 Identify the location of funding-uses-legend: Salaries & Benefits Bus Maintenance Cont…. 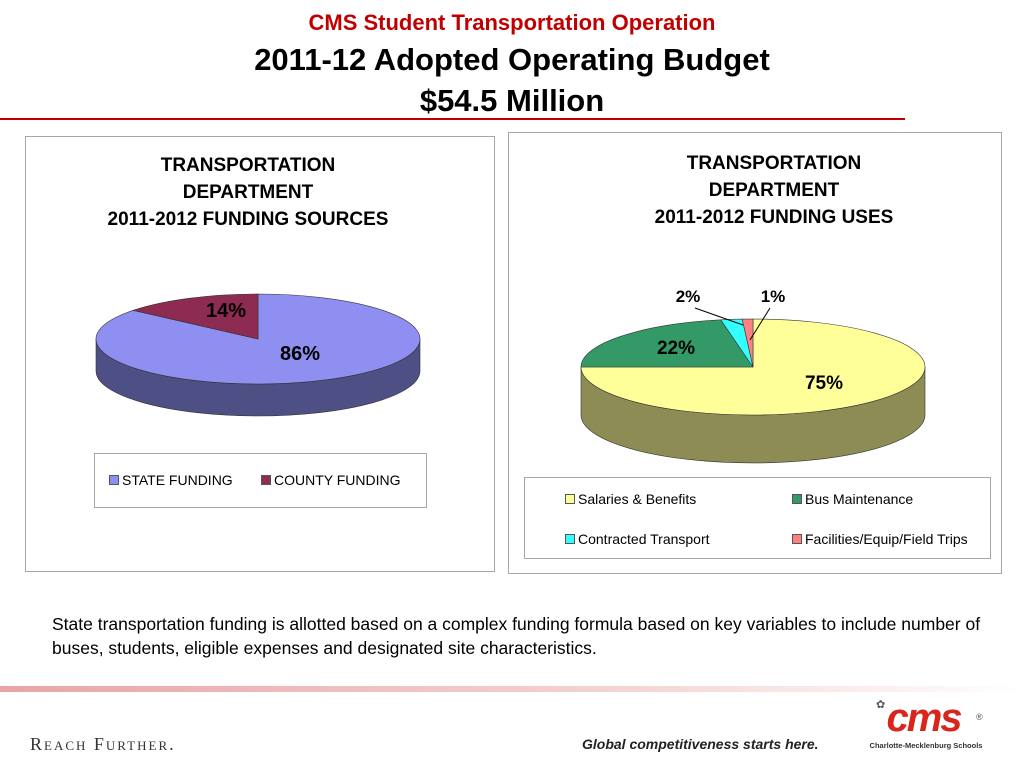
(757, 518).